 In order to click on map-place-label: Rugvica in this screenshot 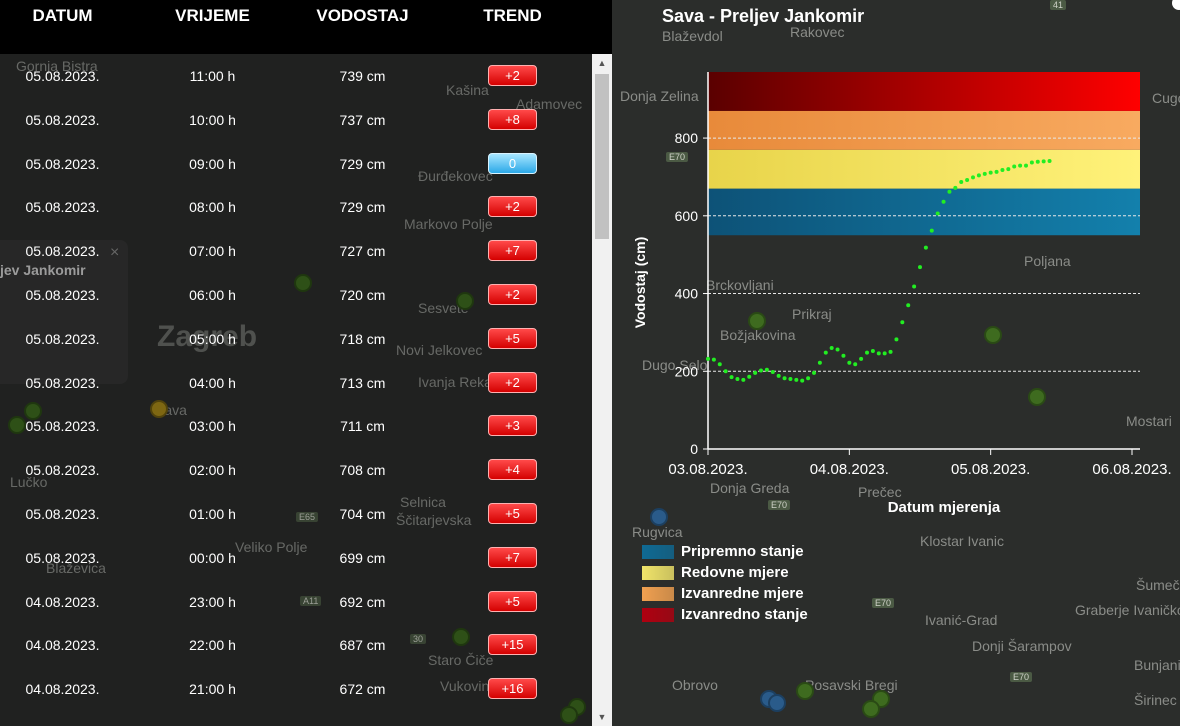, I will do `click(657, 532)`.